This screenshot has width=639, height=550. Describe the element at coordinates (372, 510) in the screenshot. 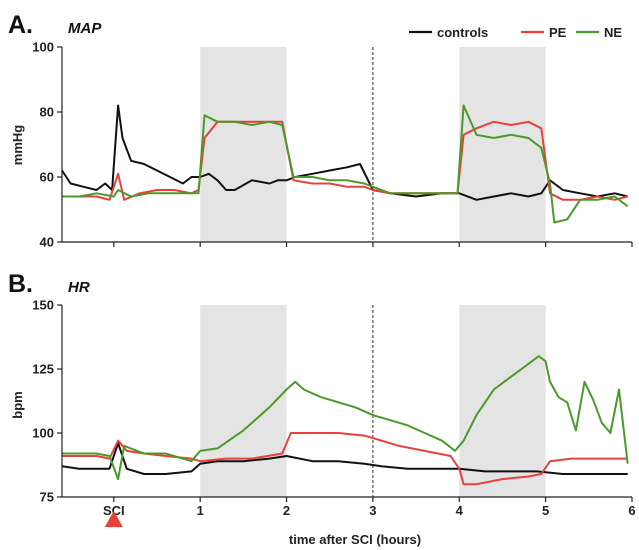

I see `panel-b-x-tick-label: 3` at that location.